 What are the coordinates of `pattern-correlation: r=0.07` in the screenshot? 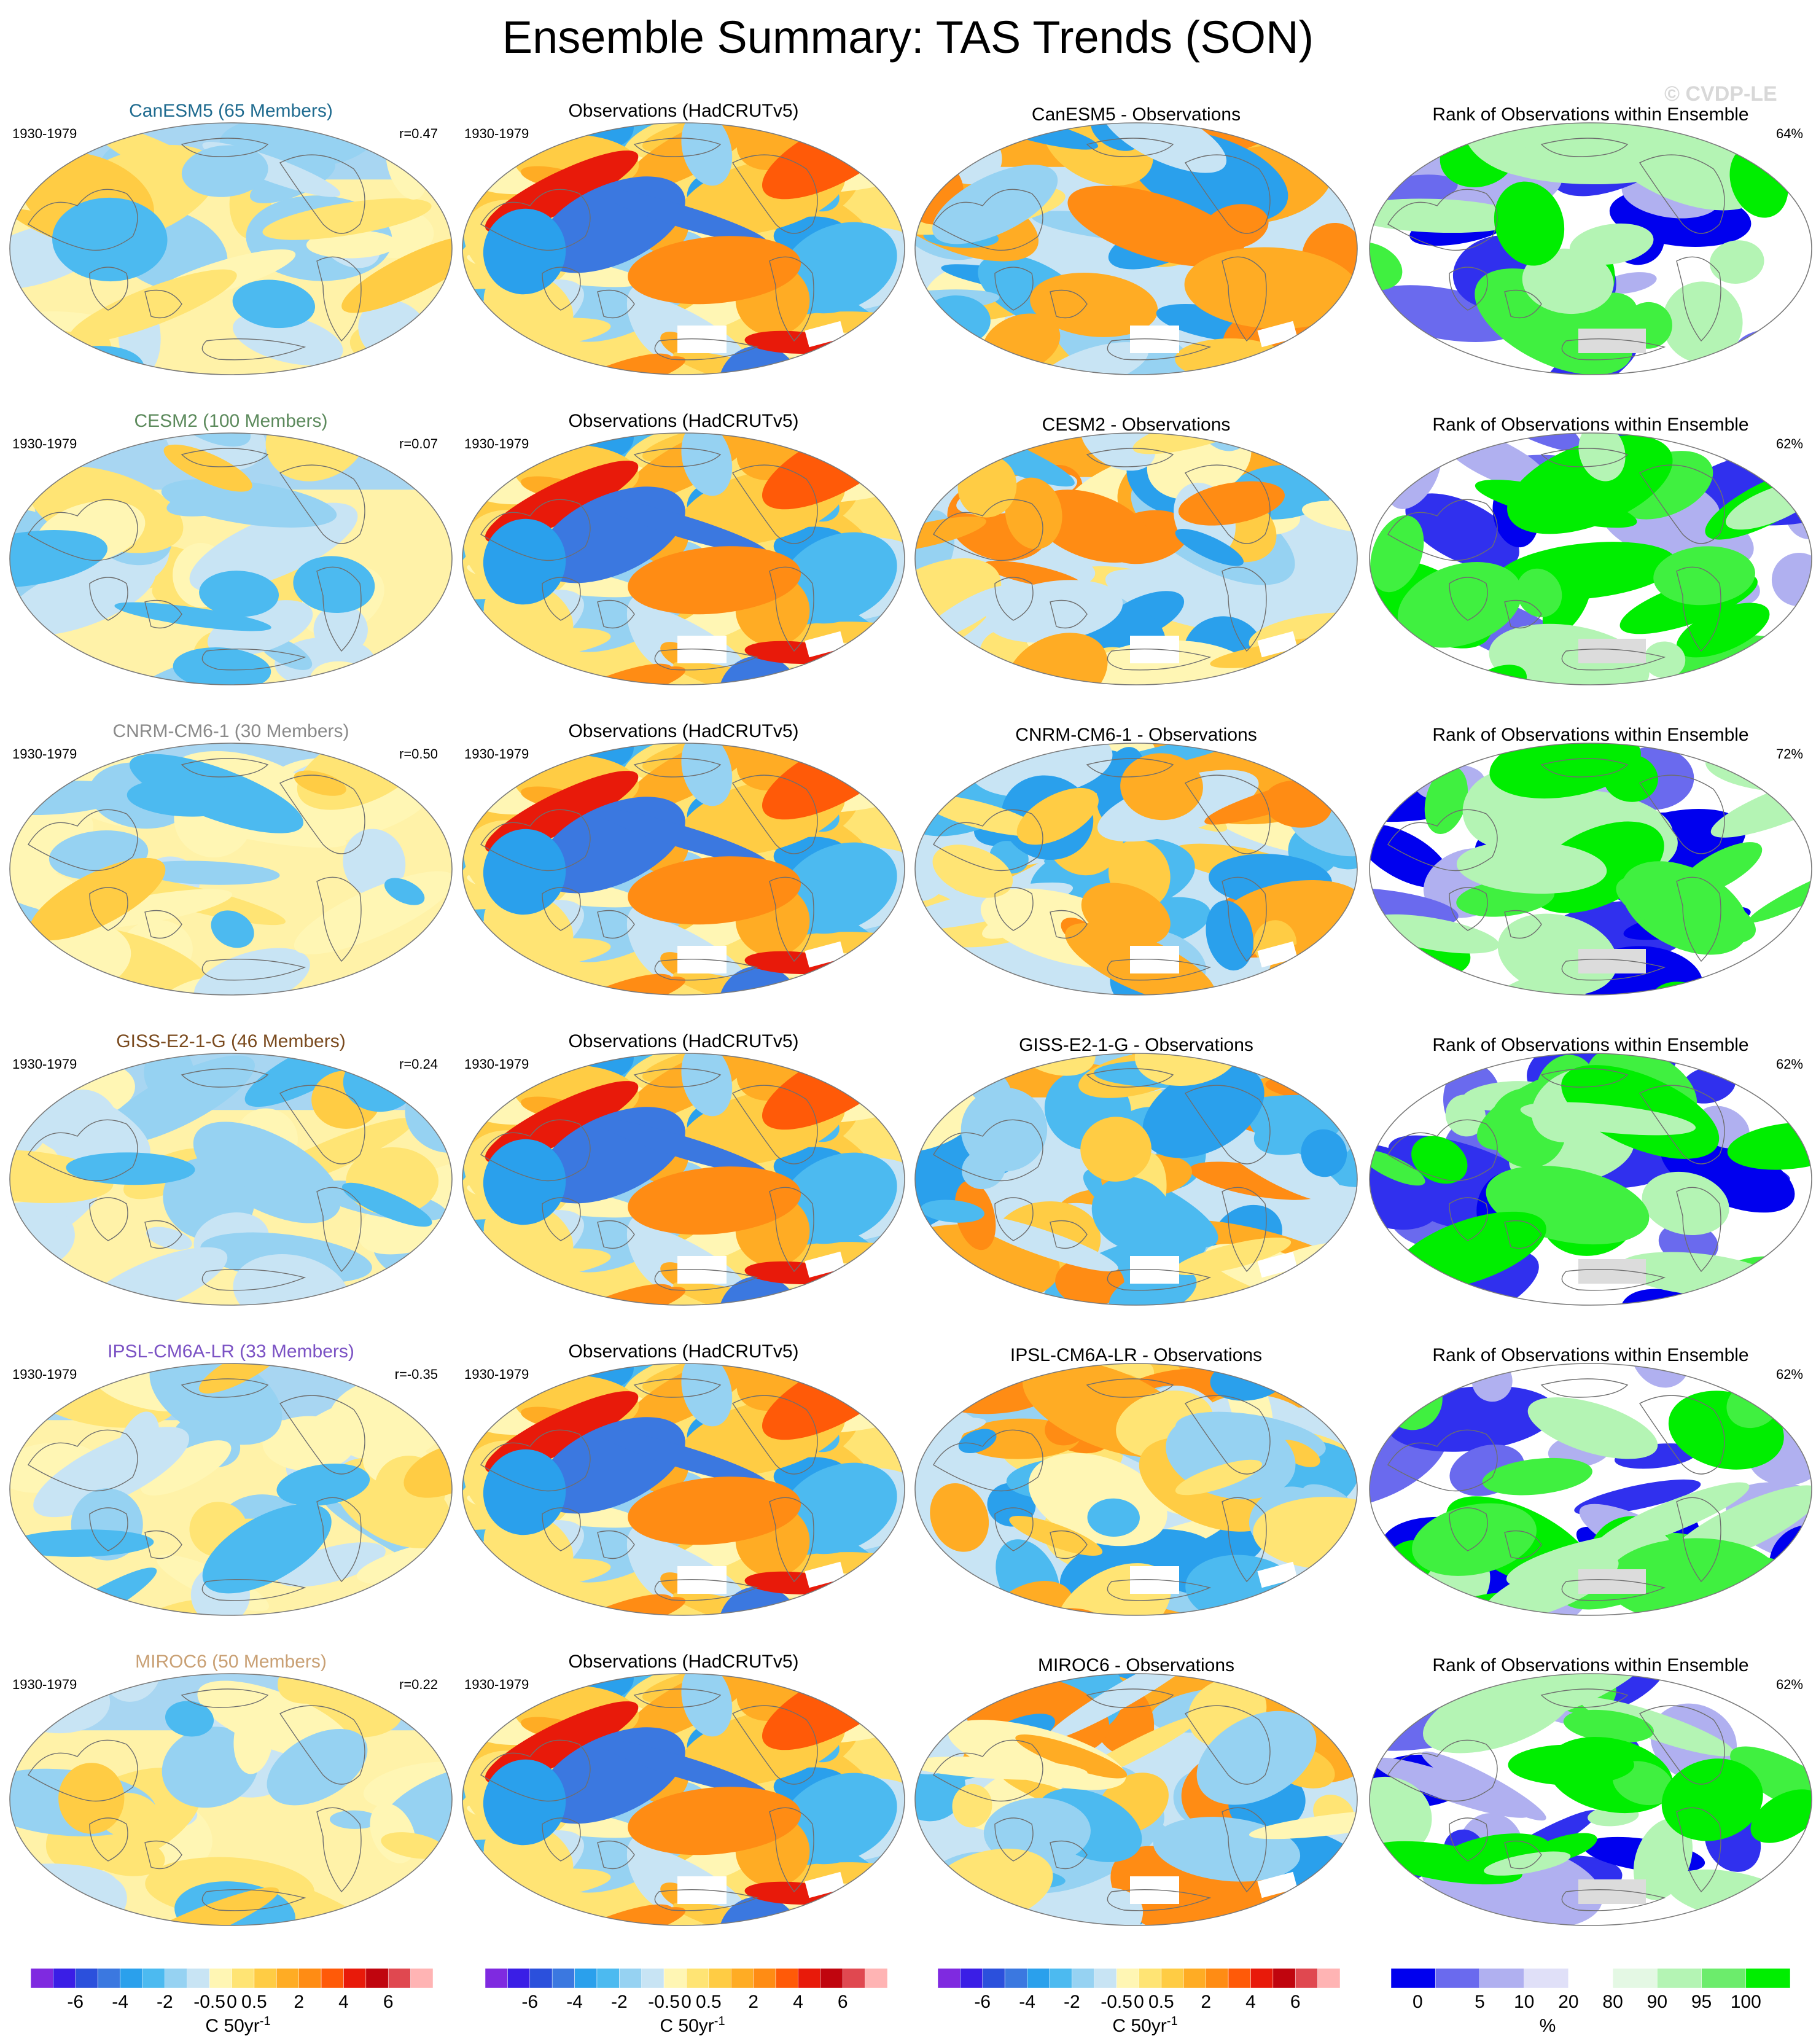 It's located at (418, 443).